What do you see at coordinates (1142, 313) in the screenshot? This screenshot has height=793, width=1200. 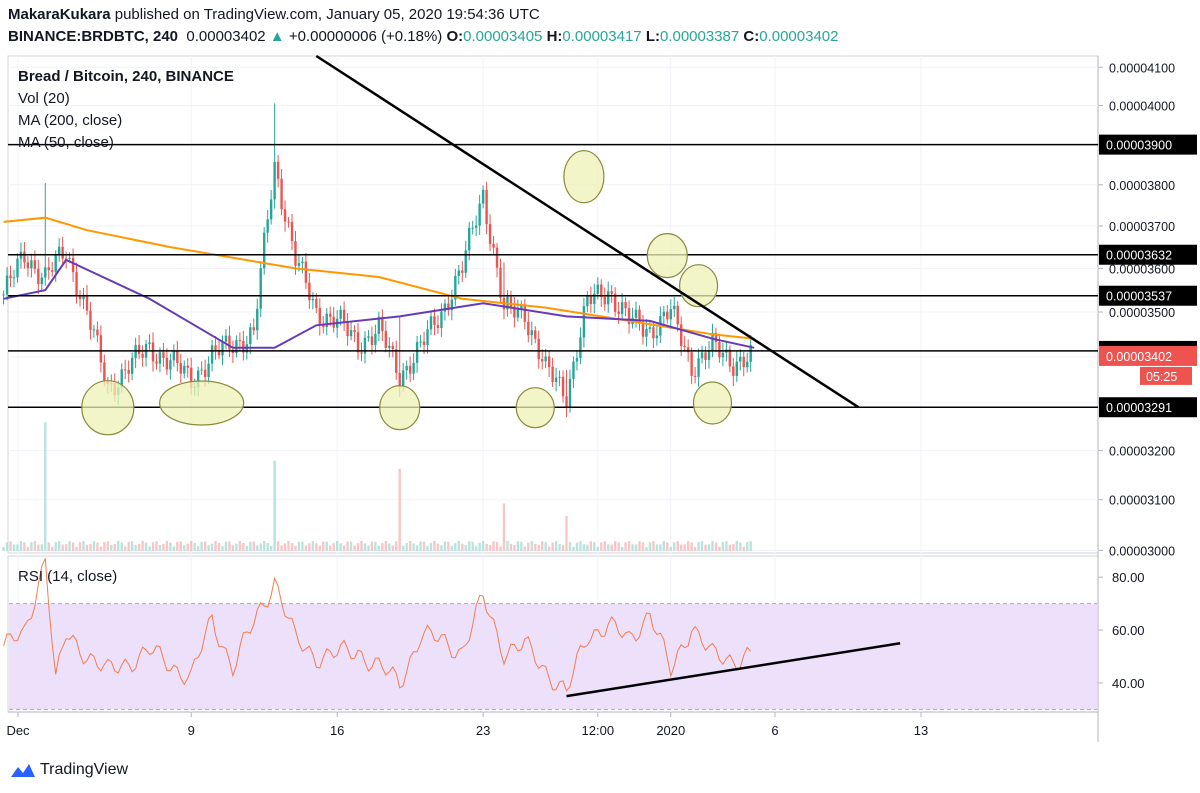 I see `price-tick-label: 0.00003500` at bounding box center [1142, 313].